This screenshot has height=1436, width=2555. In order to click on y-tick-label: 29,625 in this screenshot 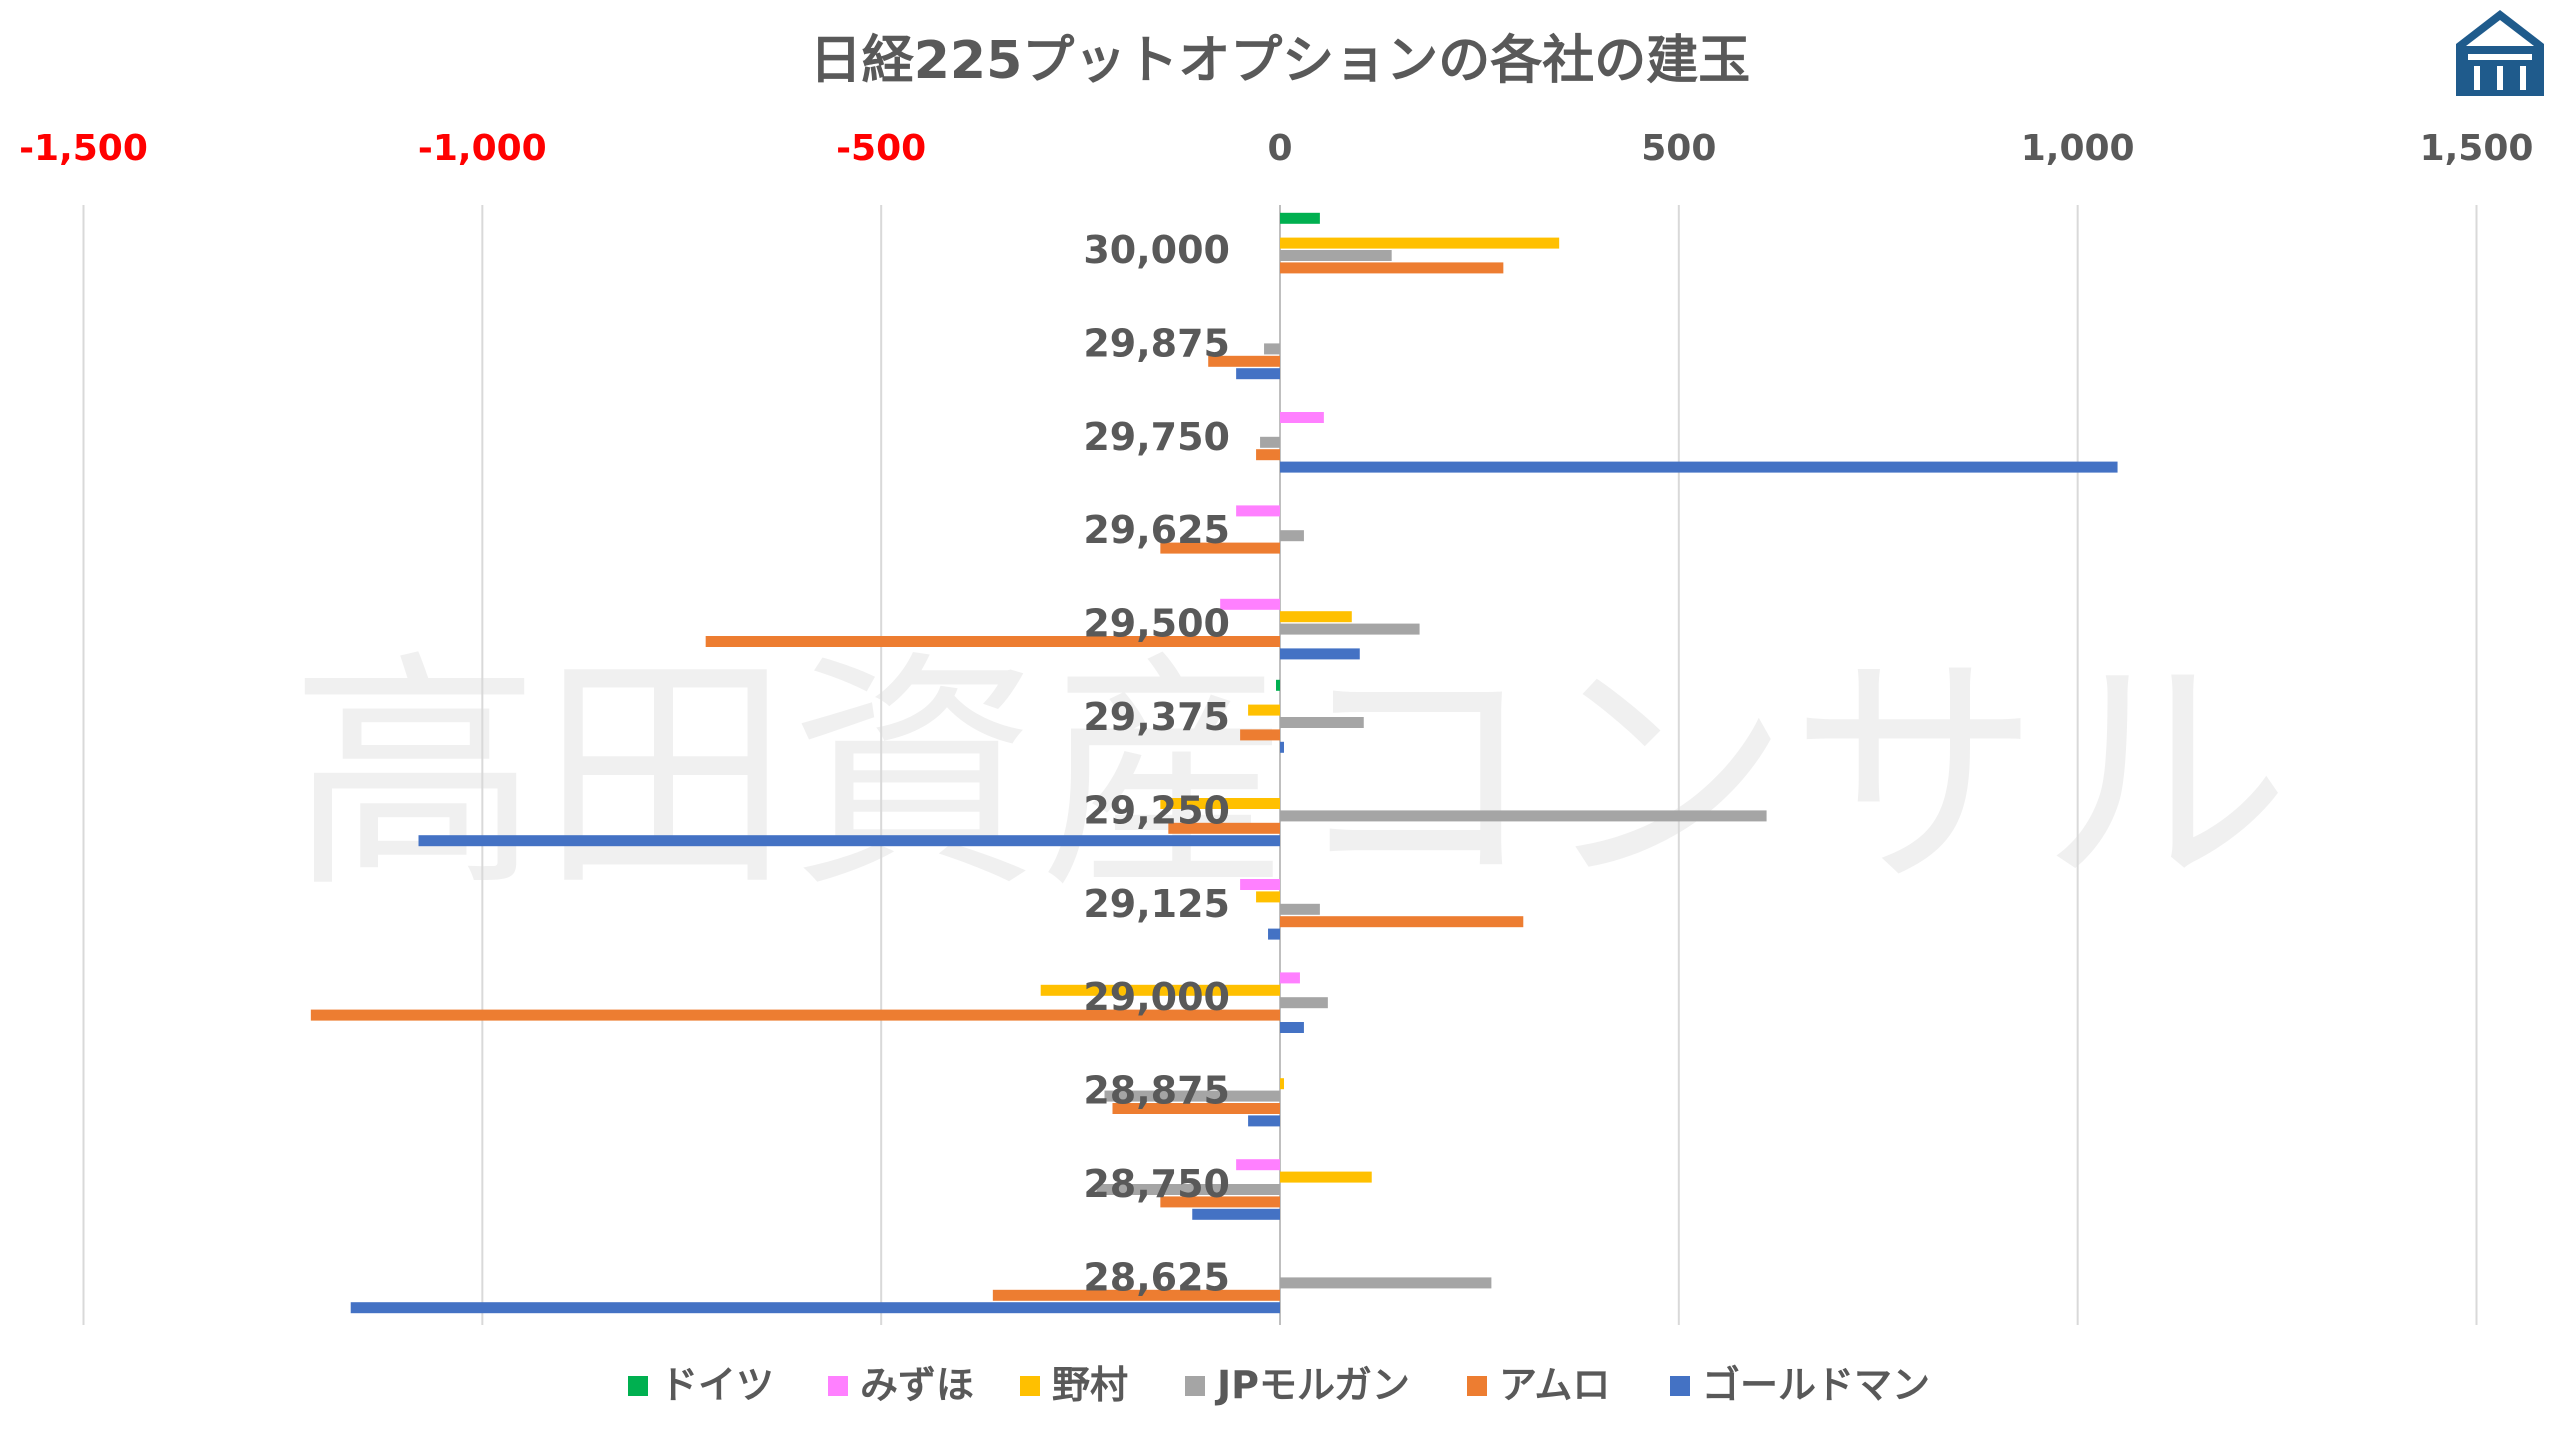, I will do `click(1156, 530)`.